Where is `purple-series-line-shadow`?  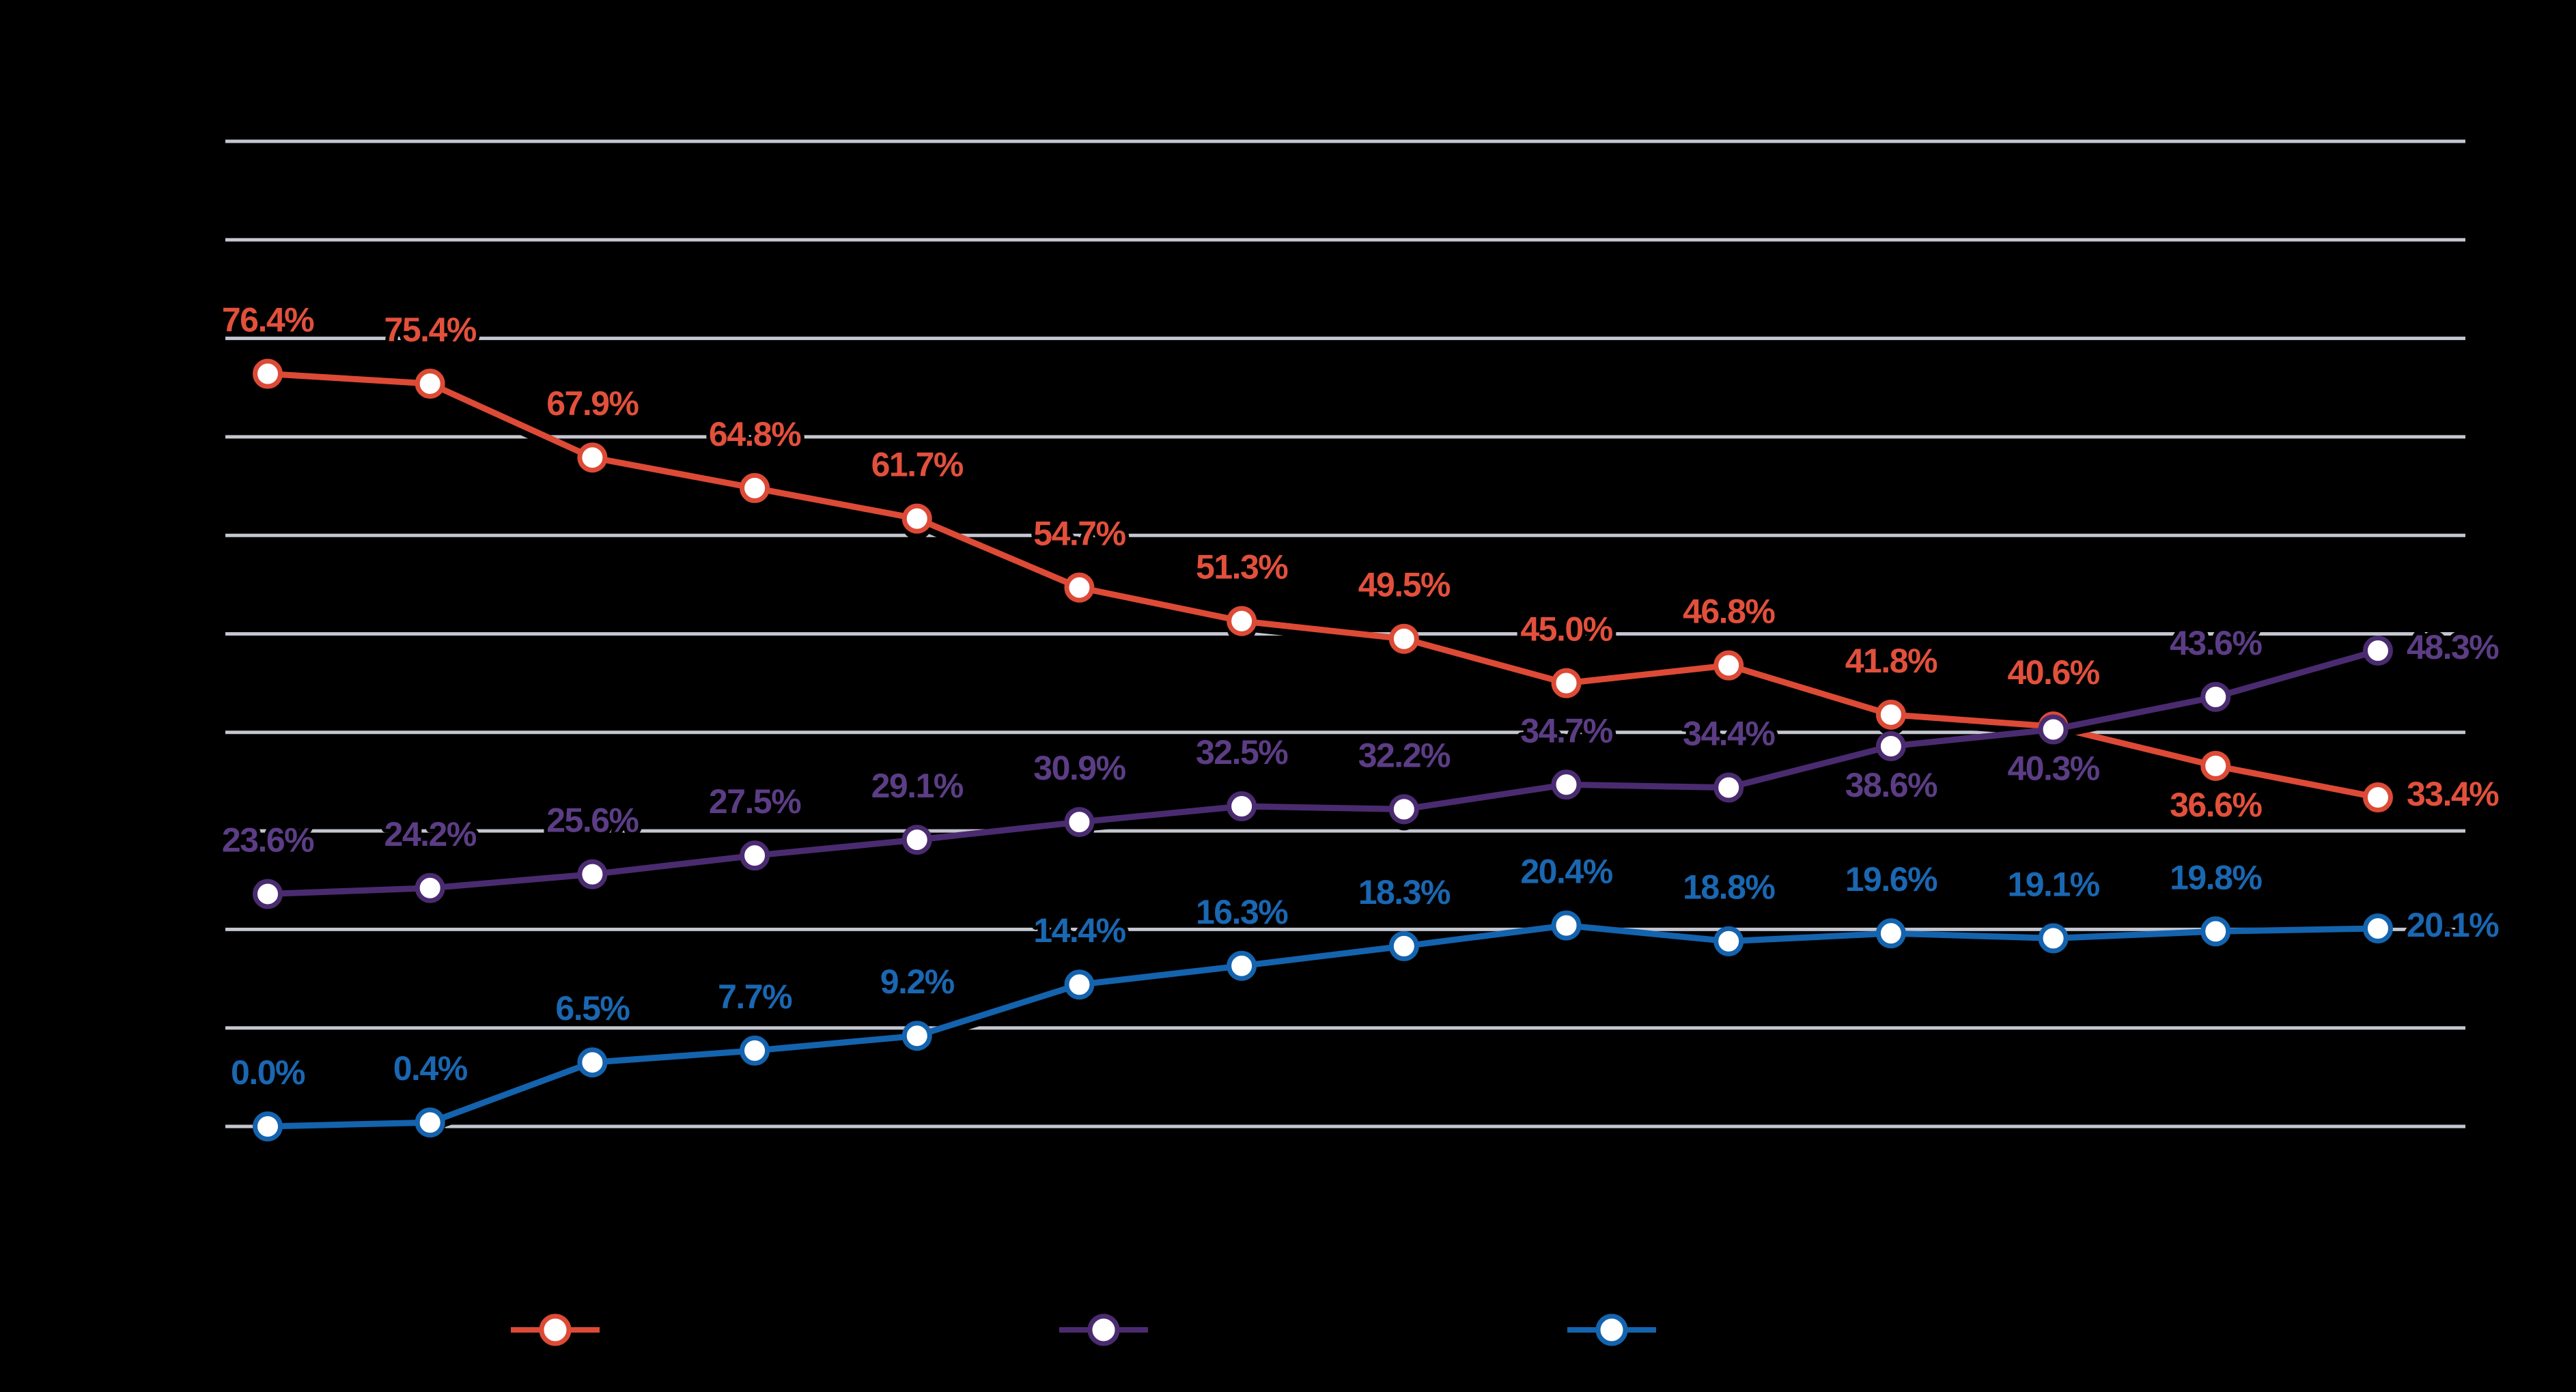 purple-series-line-shadow is located at coordinates (1323, 779).